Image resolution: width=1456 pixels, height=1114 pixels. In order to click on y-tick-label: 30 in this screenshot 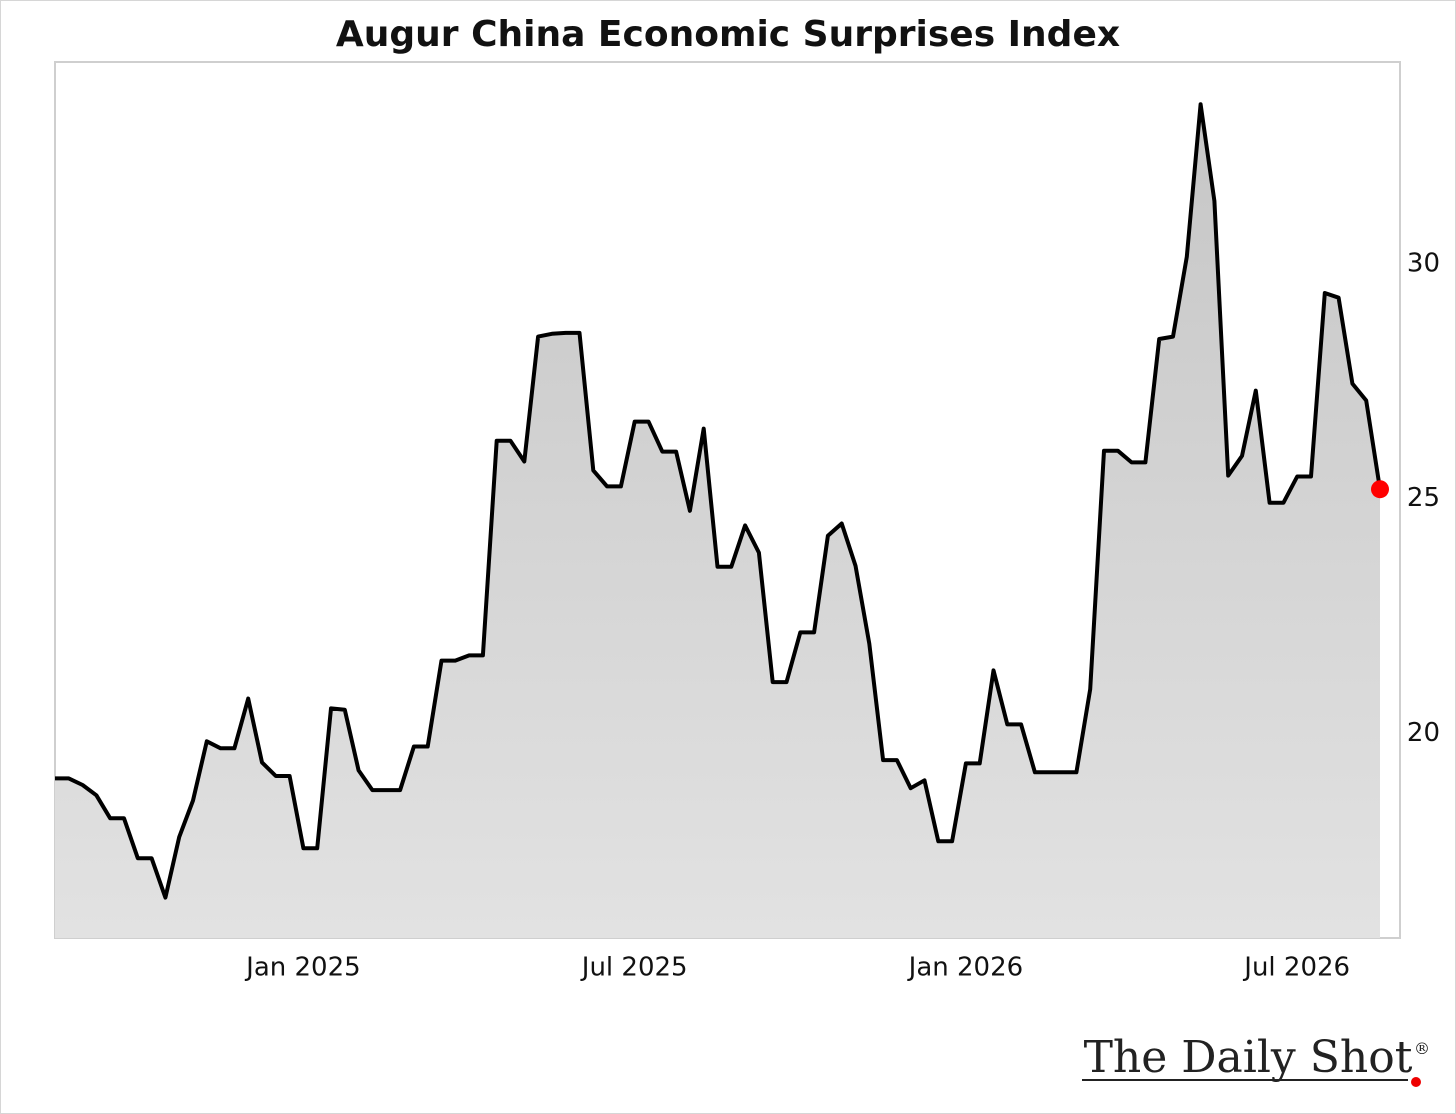, I will do `click(1423, 263)`.